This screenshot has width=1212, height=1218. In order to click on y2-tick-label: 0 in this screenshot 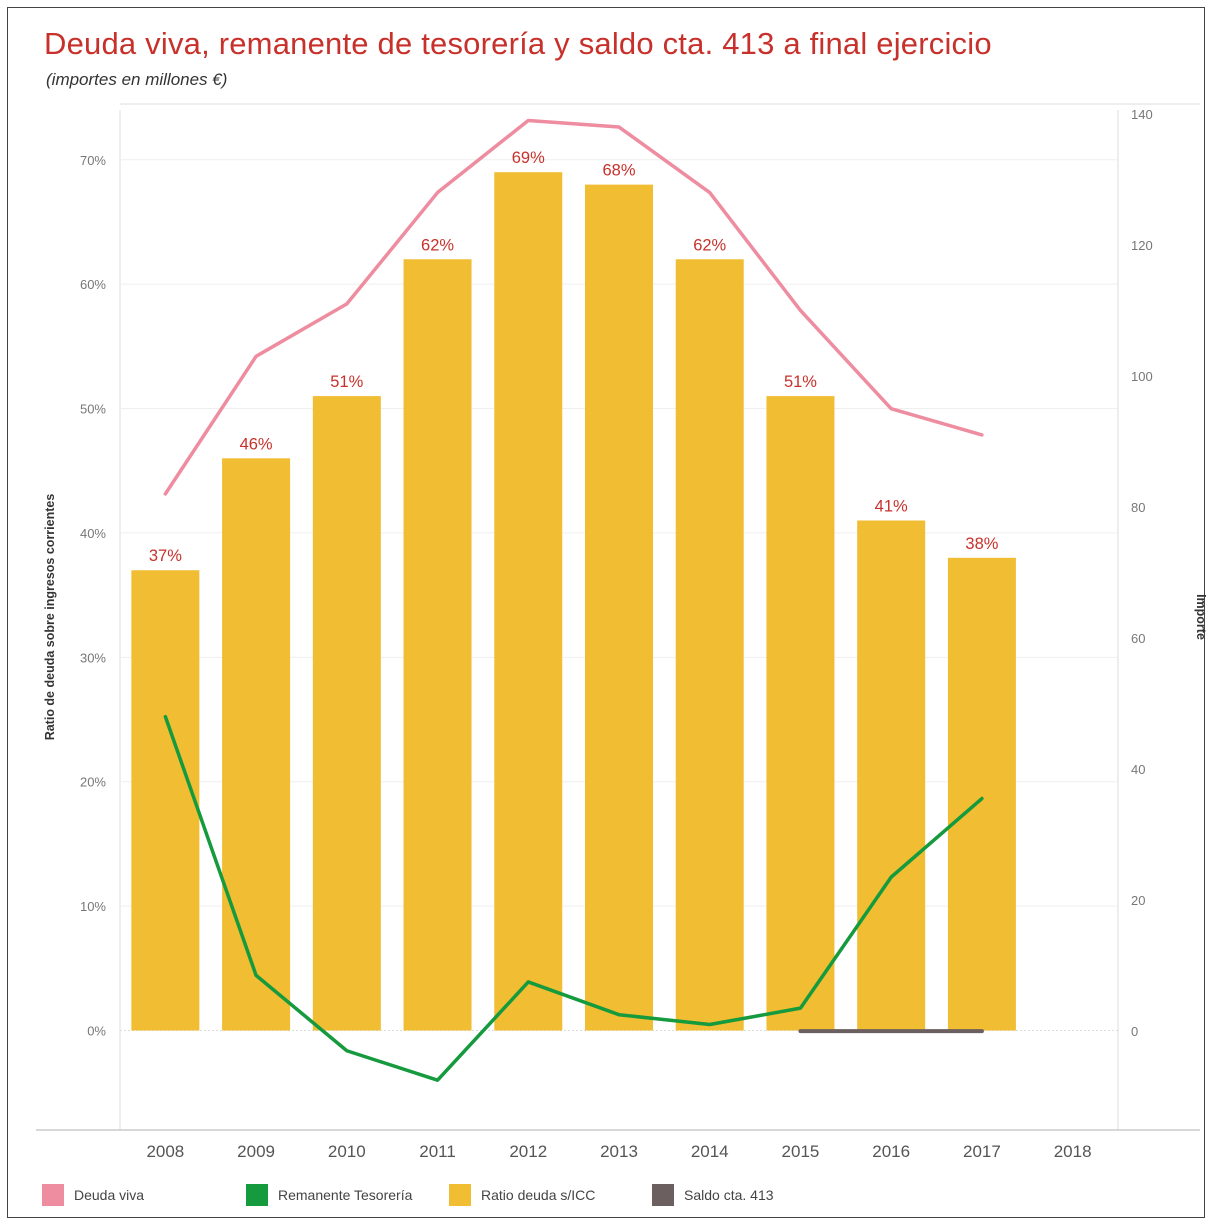, I will do `click(1134, 1031)`.